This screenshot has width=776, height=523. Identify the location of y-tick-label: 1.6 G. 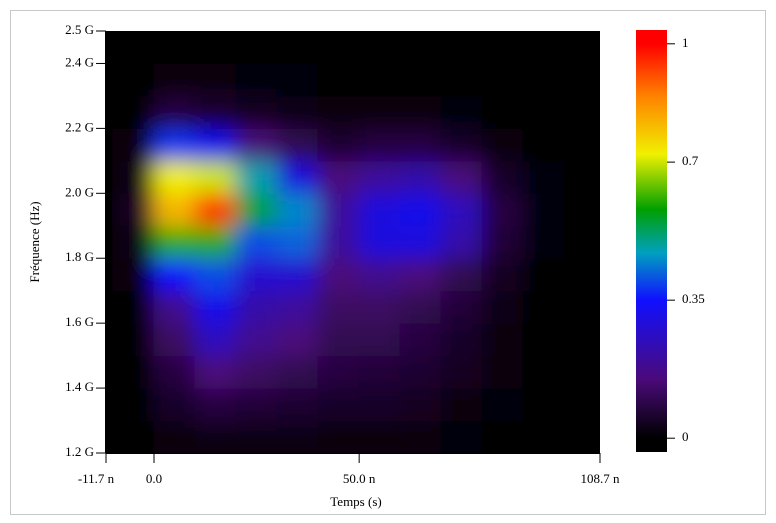
(79, 321).